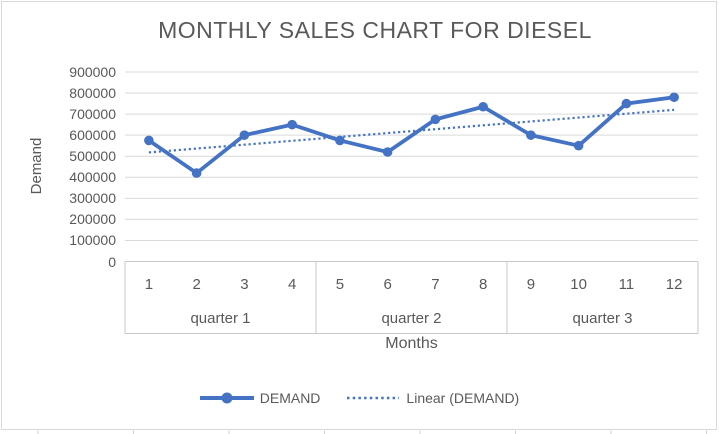 The height and width of the screenshot is (434, 719). Describe the element at coordinates (602, 318) in the screenshot. I see `quarter-label: quarter 3` at that location.